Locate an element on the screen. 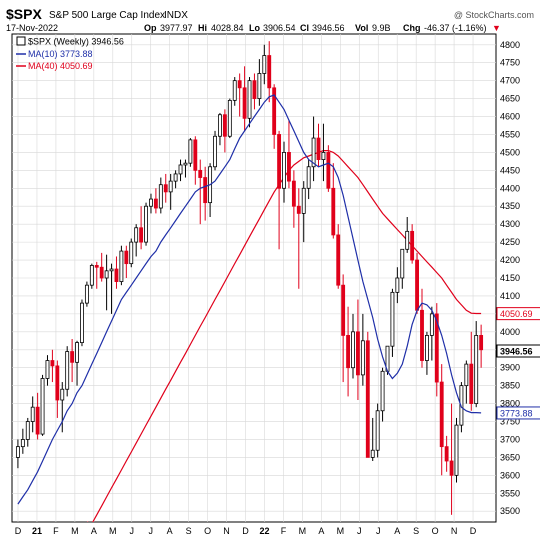  close-label: Cl is located at coordinates (304, 28).